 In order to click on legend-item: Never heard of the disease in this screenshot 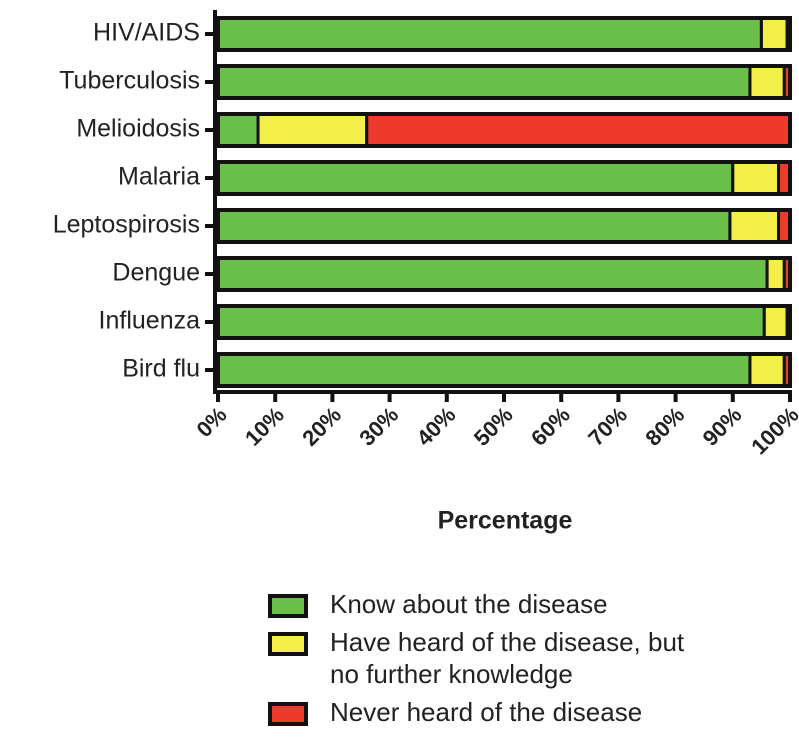, I will do `click(518, 712)`.